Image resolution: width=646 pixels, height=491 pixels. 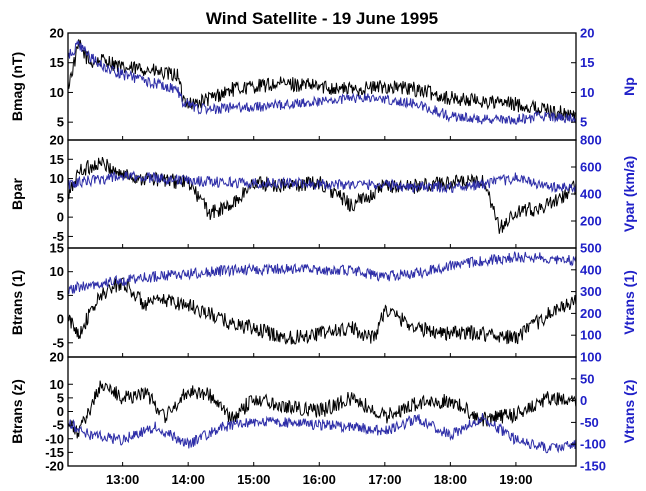 What do you see at coordinates (587, 92) in the screenshot?
I see `right-tick-label: 10` at bounding box center [587, 92].